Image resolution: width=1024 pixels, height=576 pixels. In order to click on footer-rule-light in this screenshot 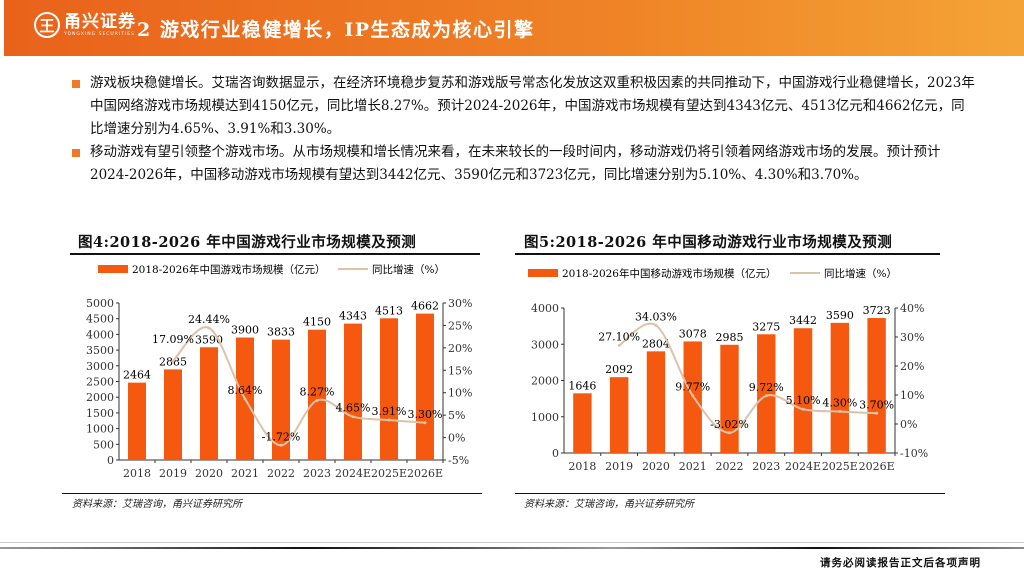, I will do `click(512, 542)`.